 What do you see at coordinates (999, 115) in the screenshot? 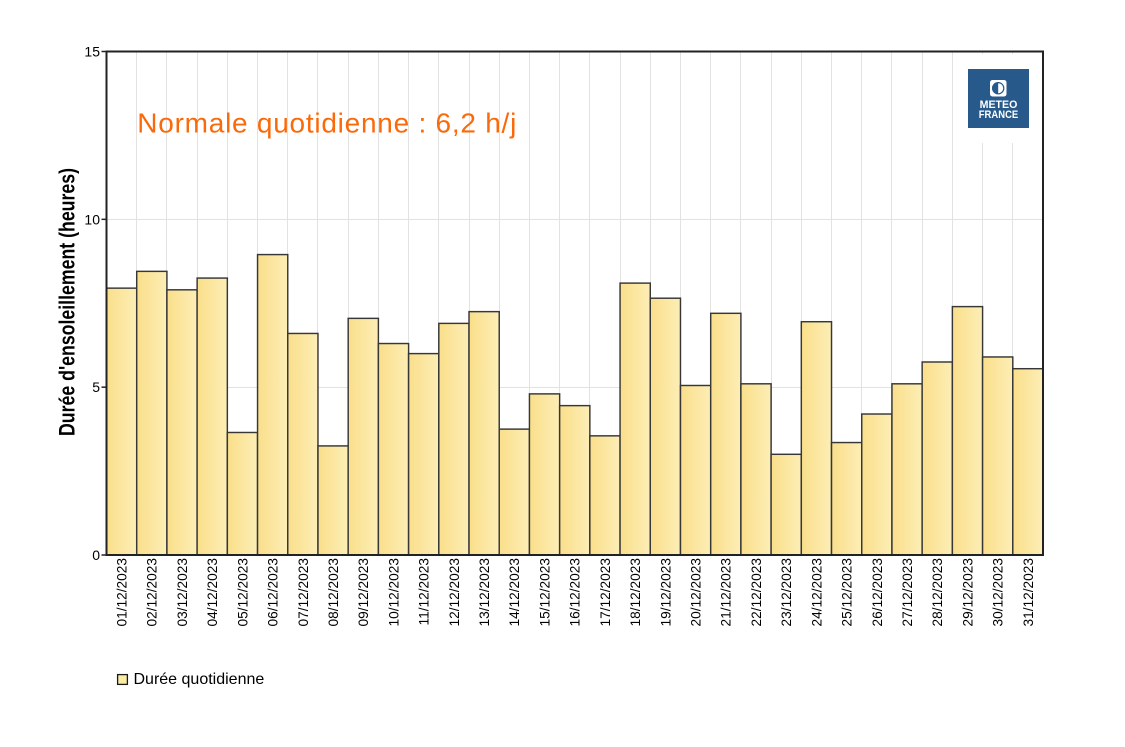
I see `svg-text: FRANCE` at bounding box center [999, 115].